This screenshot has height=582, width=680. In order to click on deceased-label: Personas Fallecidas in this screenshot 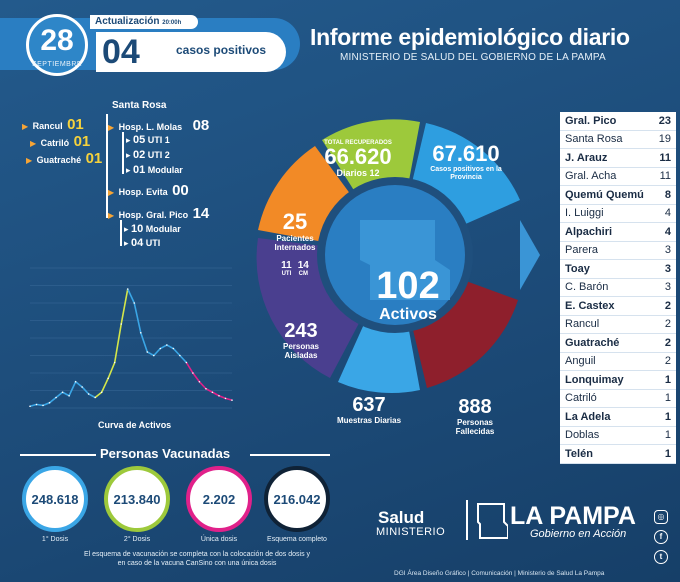, I will do `click(475, 427)`.